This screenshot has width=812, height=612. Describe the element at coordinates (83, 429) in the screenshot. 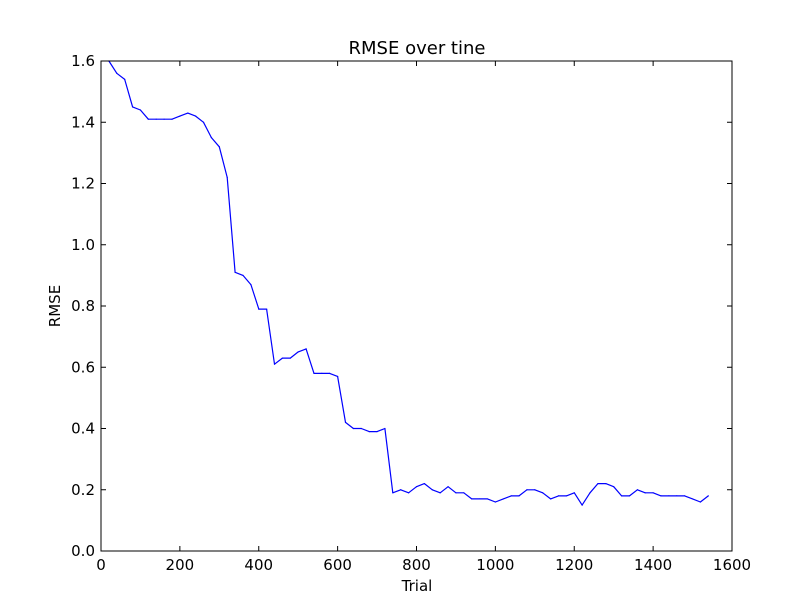

I see `y-tick-label: 0.4` at that location.